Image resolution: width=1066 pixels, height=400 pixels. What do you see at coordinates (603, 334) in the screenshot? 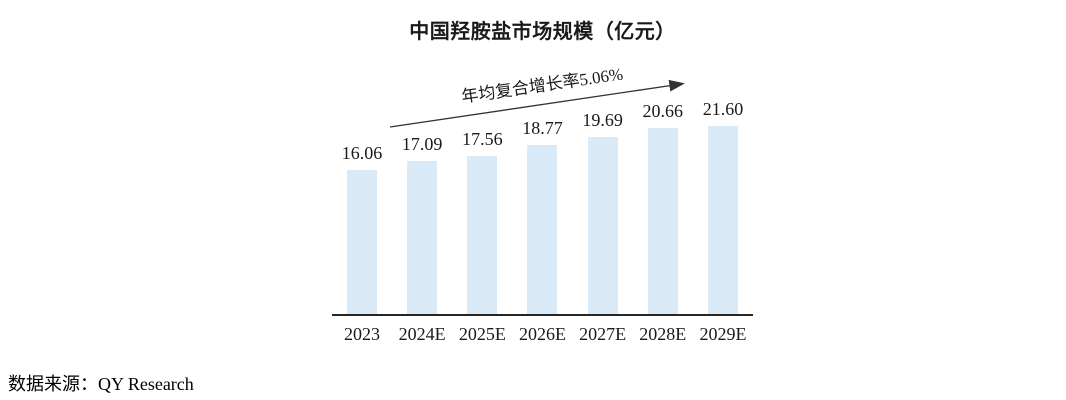
I see `x-axis-label: 2027E` at bounding box center [603, 334].